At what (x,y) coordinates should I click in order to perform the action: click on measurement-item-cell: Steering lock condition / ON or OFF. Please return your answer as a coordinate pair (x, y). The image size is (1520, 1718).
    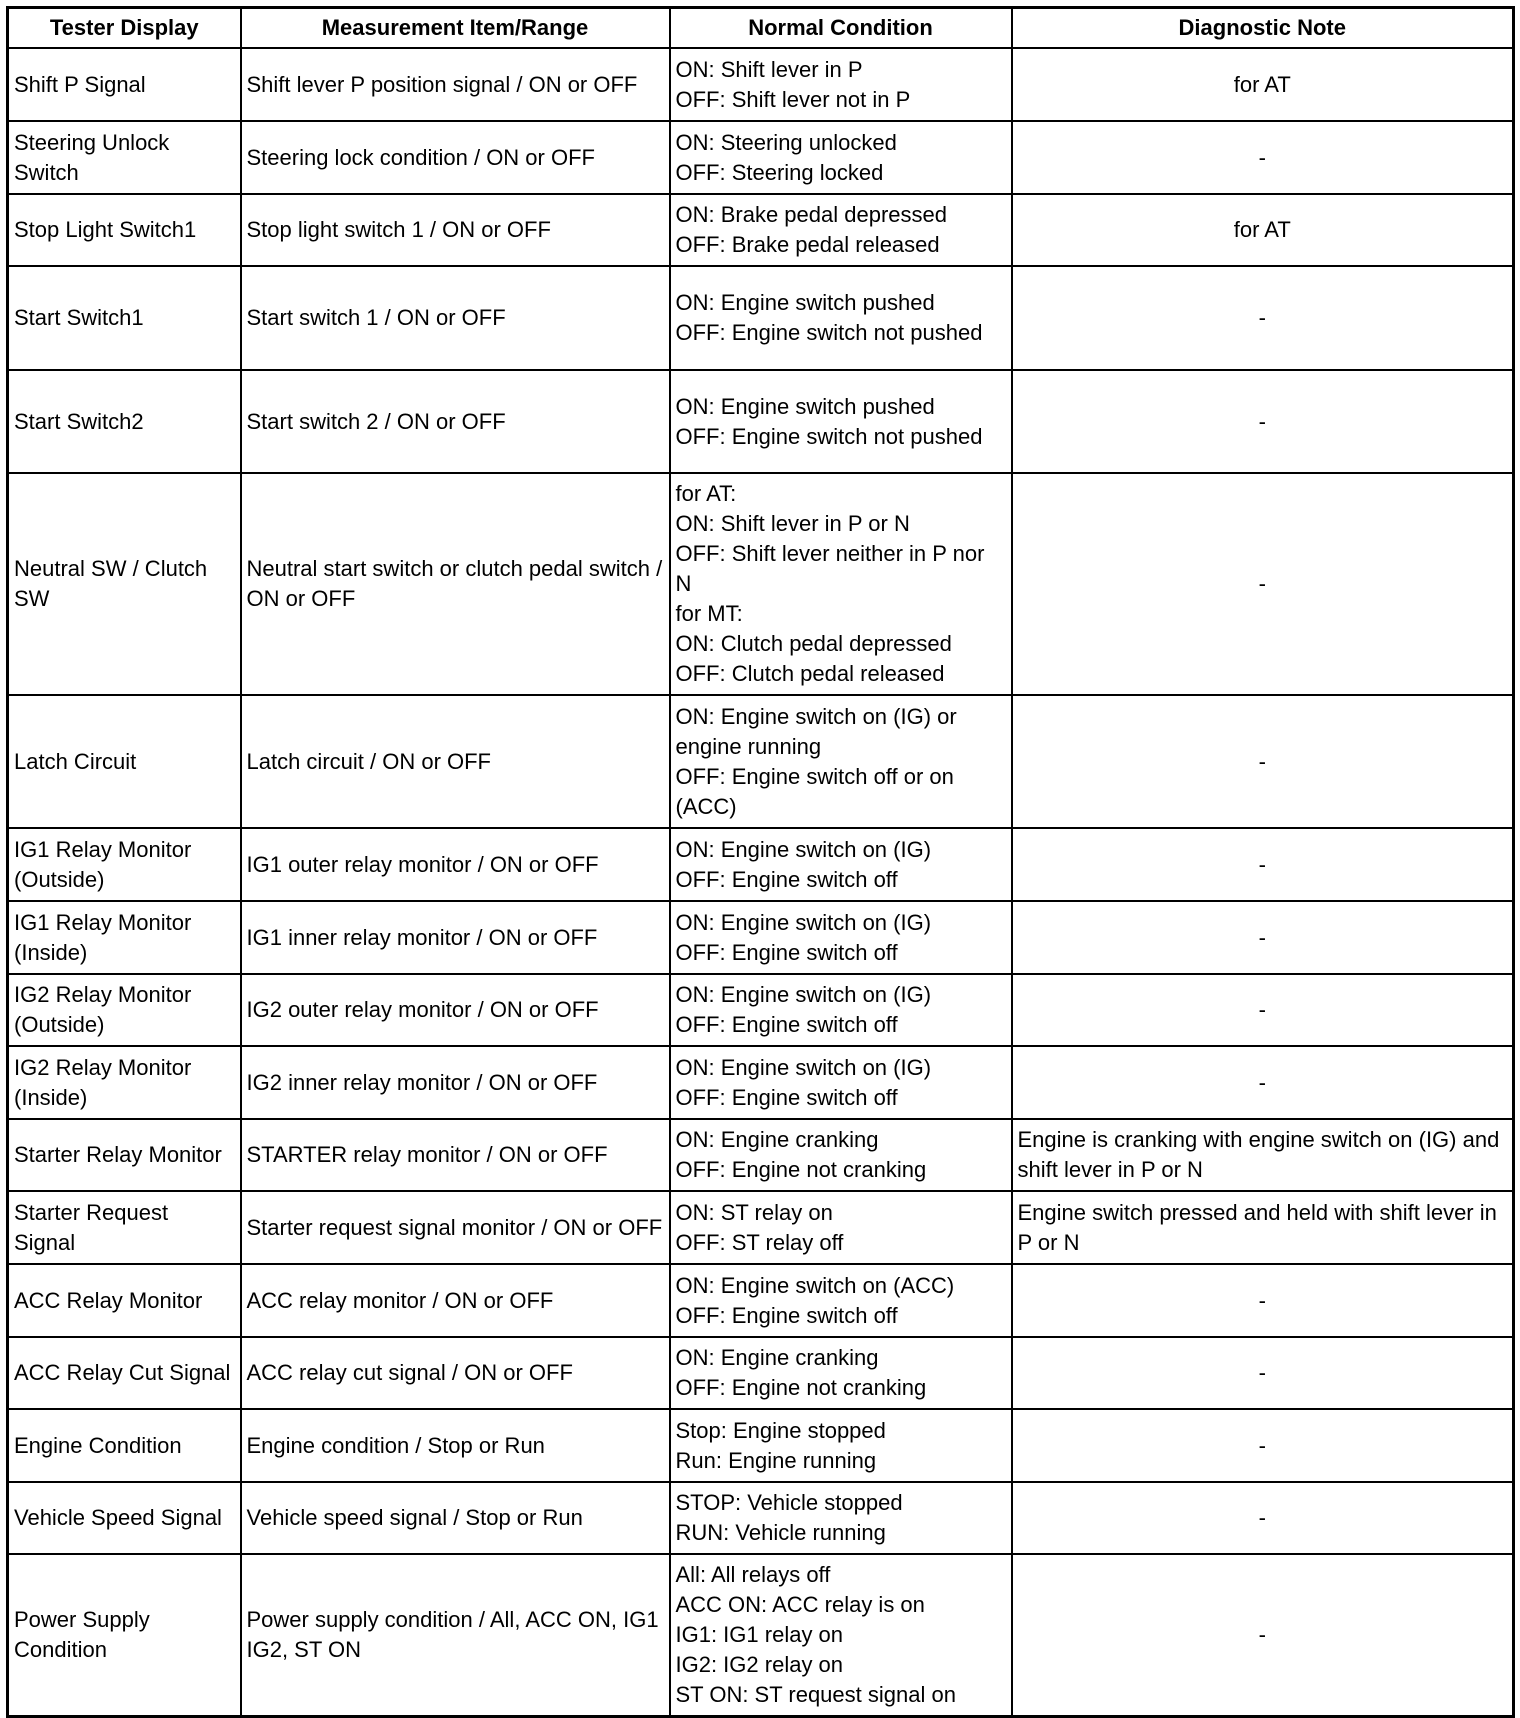
    Looking at the image, I should click on (455, 157).